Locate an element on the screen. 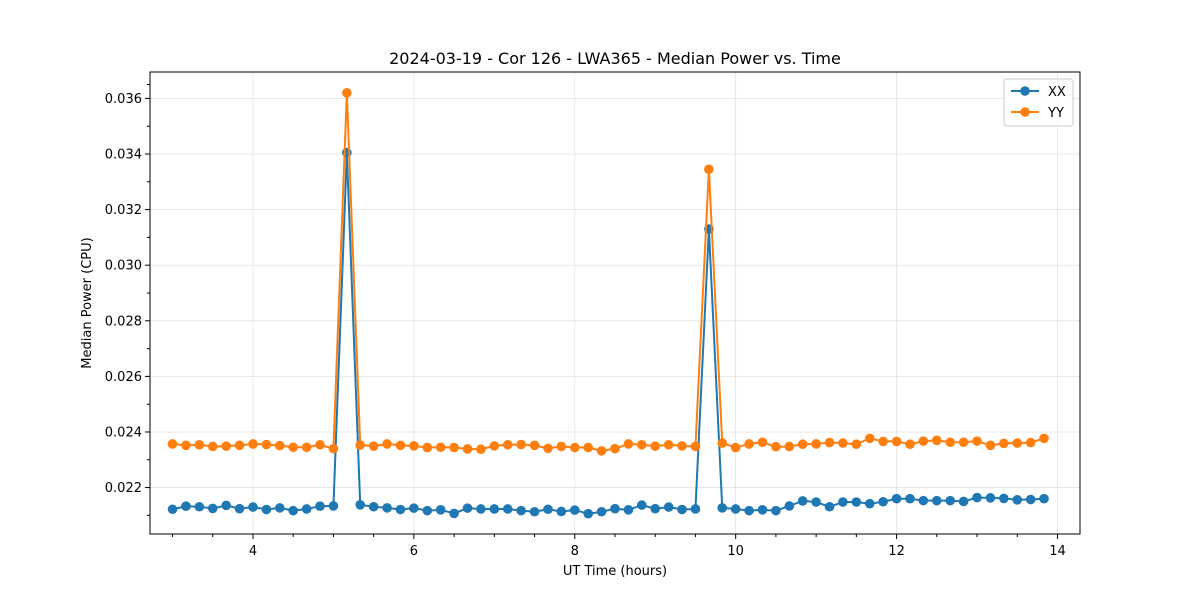 This screenshot has height=600, width=1200. legend-marker-yy is located at coordinates (1025, 112).